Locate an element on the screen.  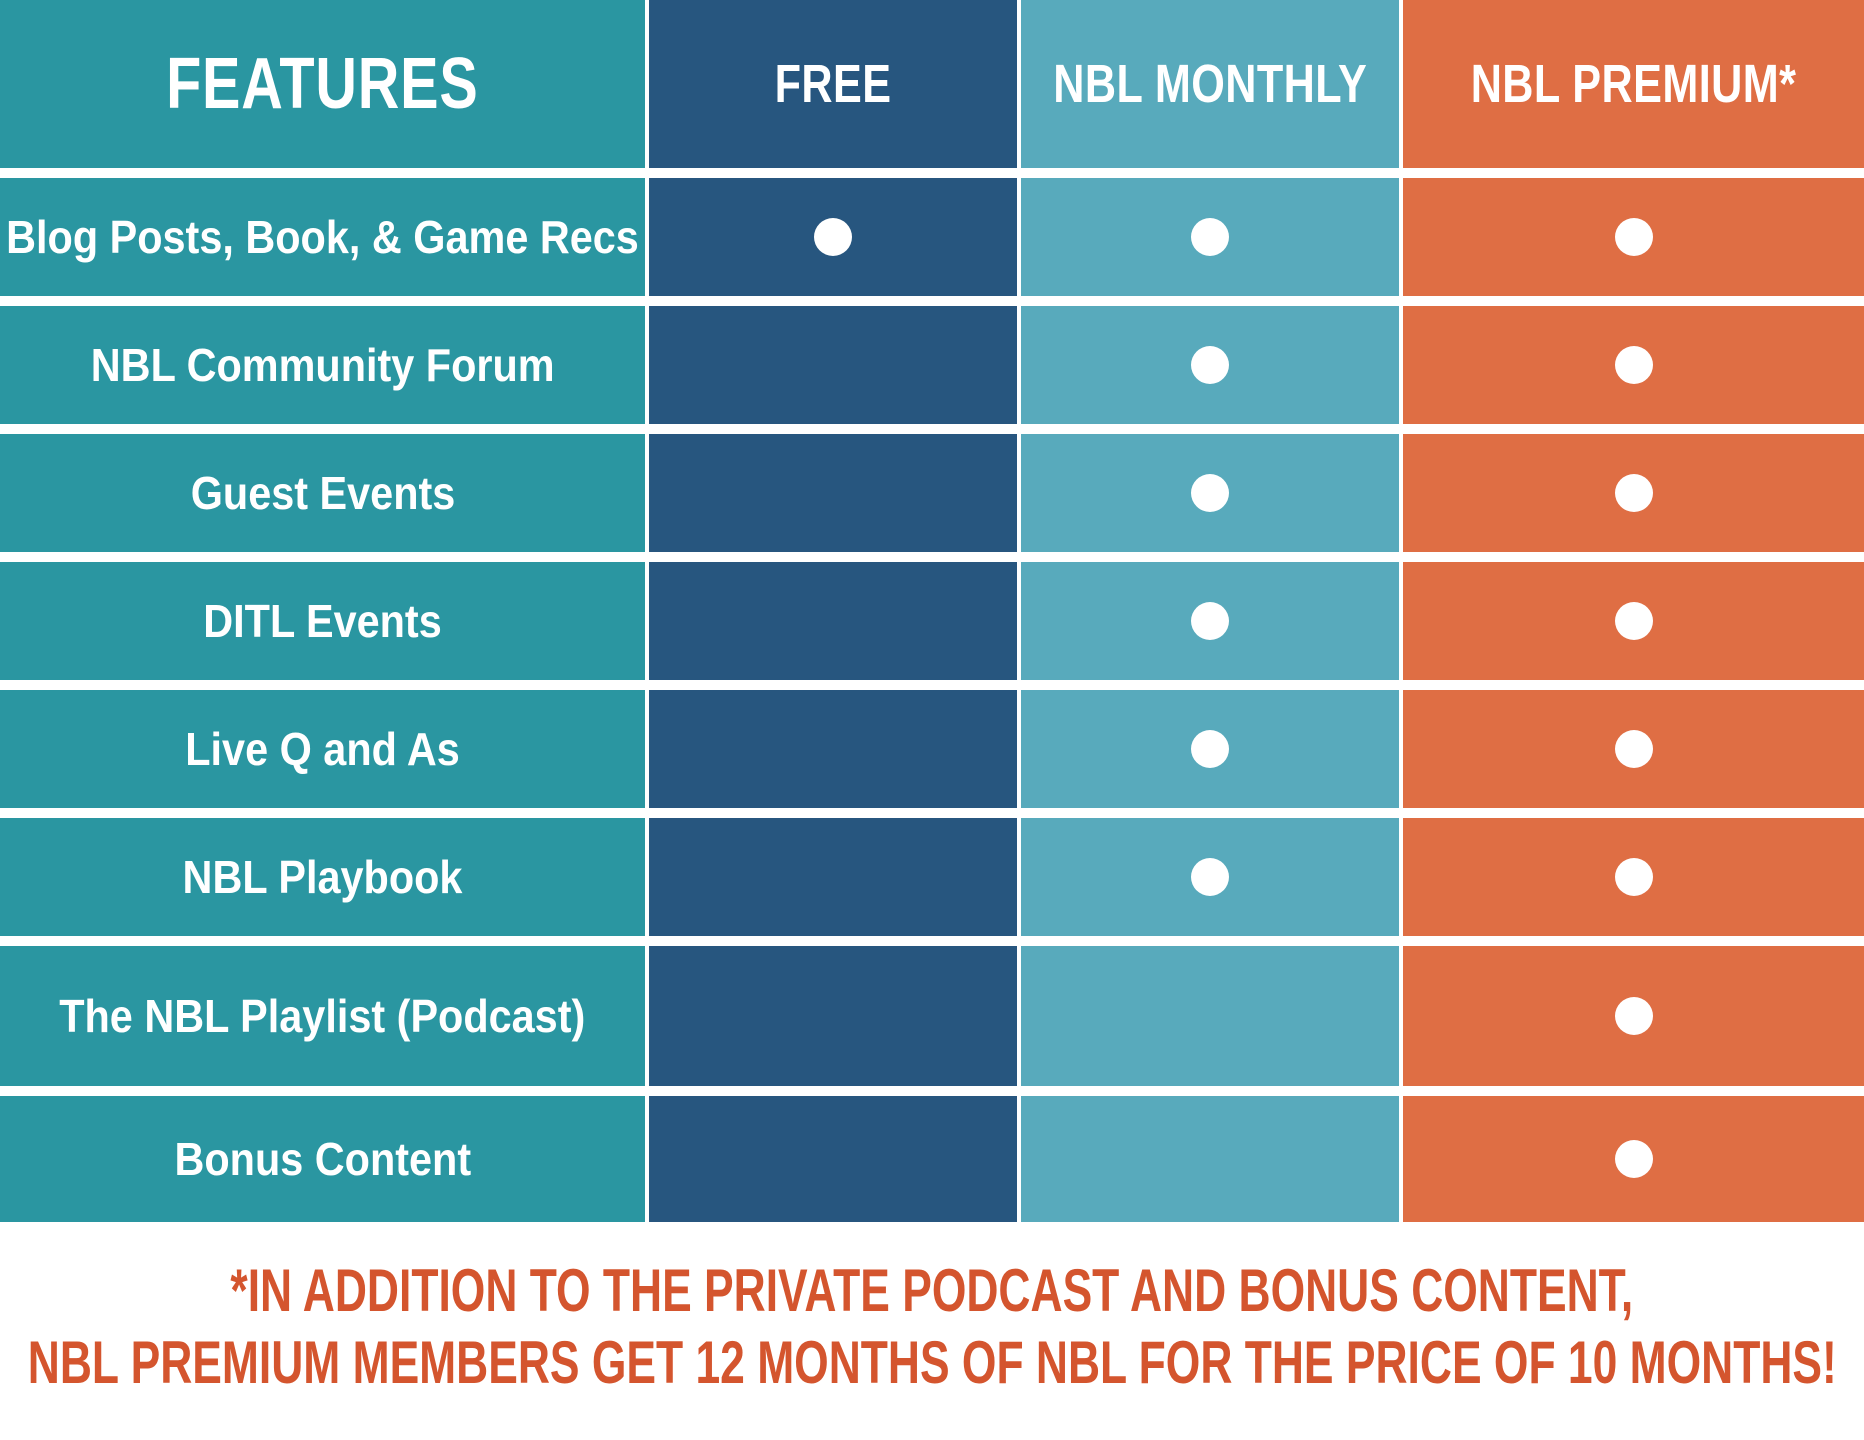
feature-name-cell: NBL Playbook is located at coordinates (322, 877).